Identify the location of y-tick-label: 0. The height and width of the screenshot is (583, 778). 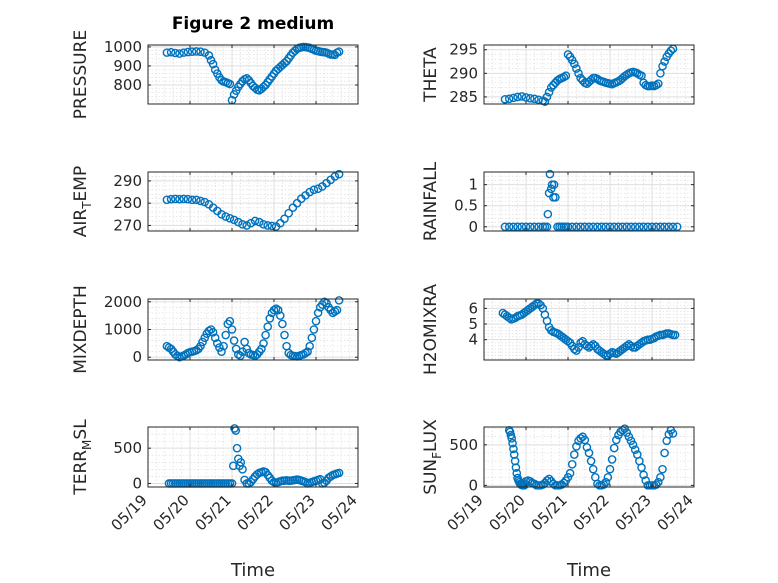
(473, 485).